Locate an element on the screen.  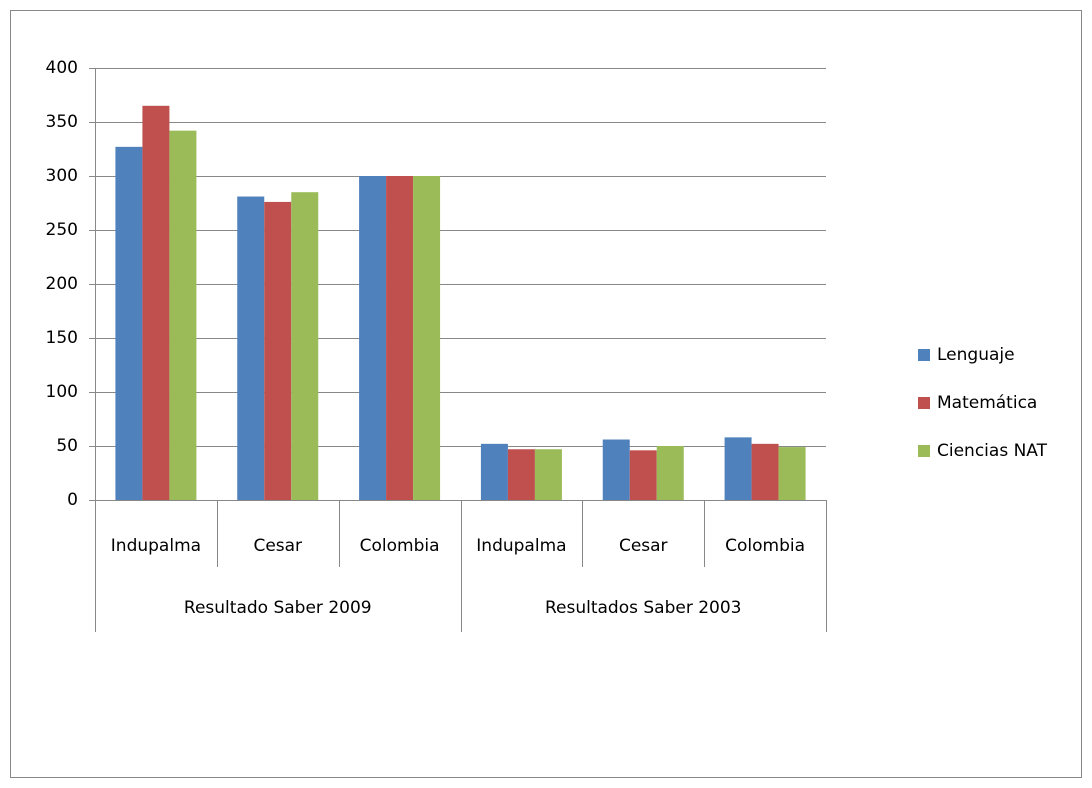
legend-label: Matemática is located at coordinates (987, 403).